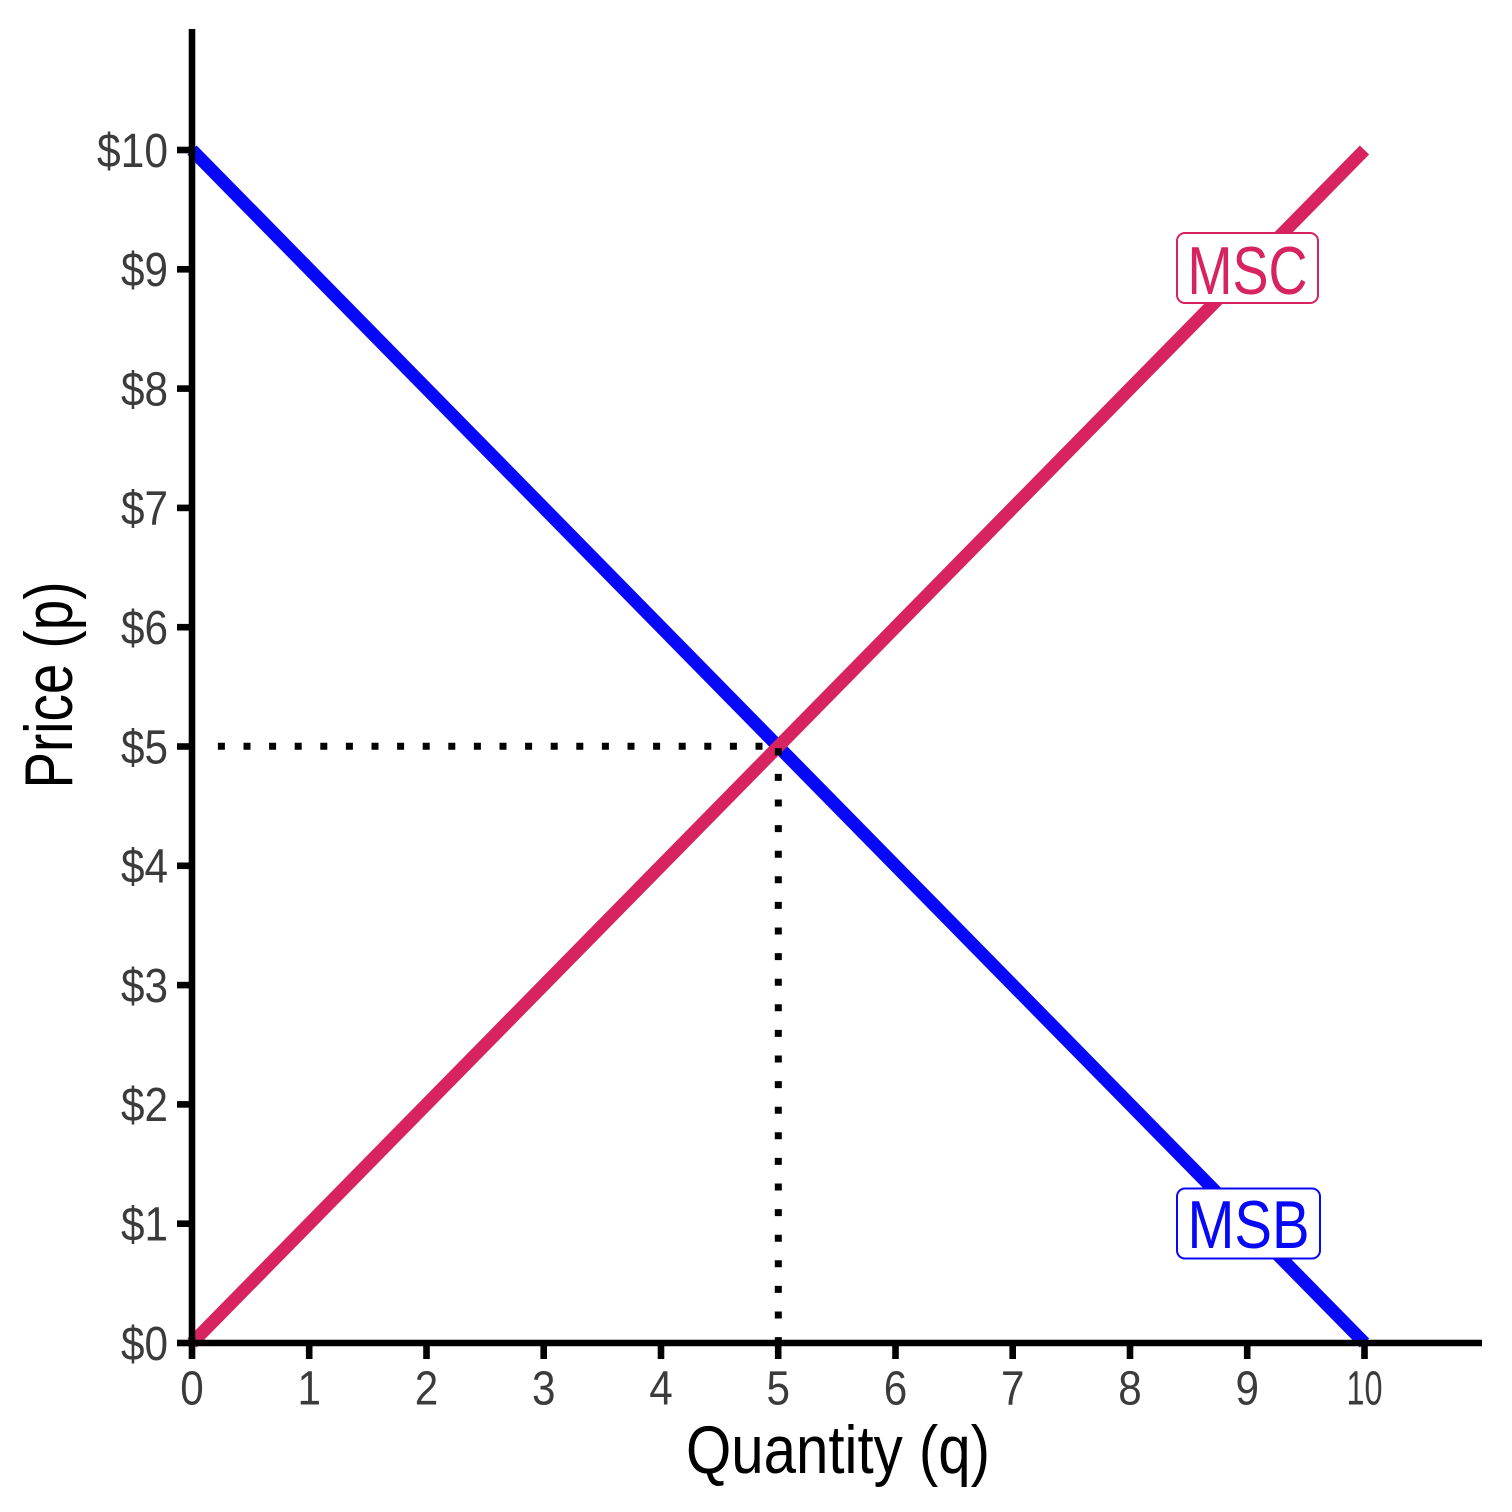  What do you see at coordinates (838, 1450) in the screenshot?
I see `svg-text: Quantity (q)` at bounding box center [838, 1450].